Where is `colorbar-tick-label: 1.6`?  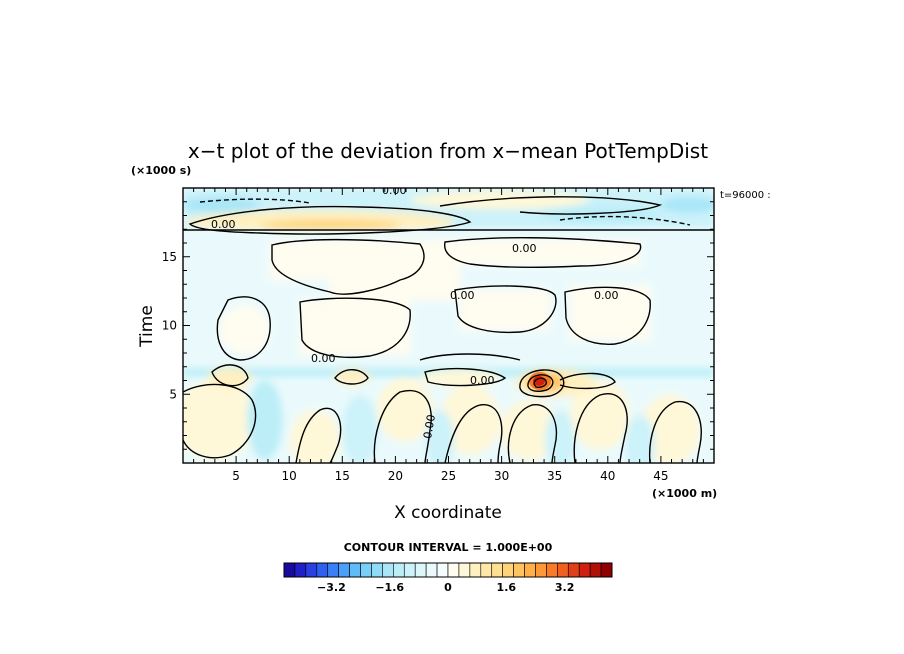 colorbar-tick-label: 1.6 is located at coordinates (507, 587).